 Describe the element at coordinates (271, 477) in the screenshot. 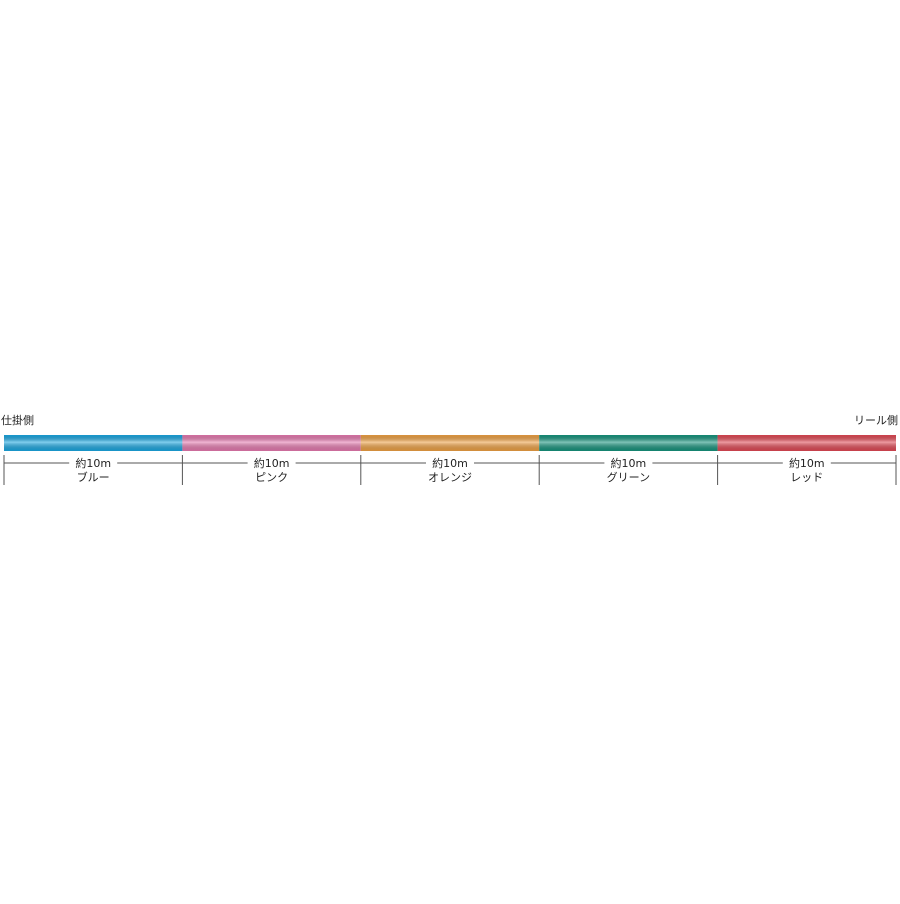

I see `segment-color-name: ピンク` at that location.